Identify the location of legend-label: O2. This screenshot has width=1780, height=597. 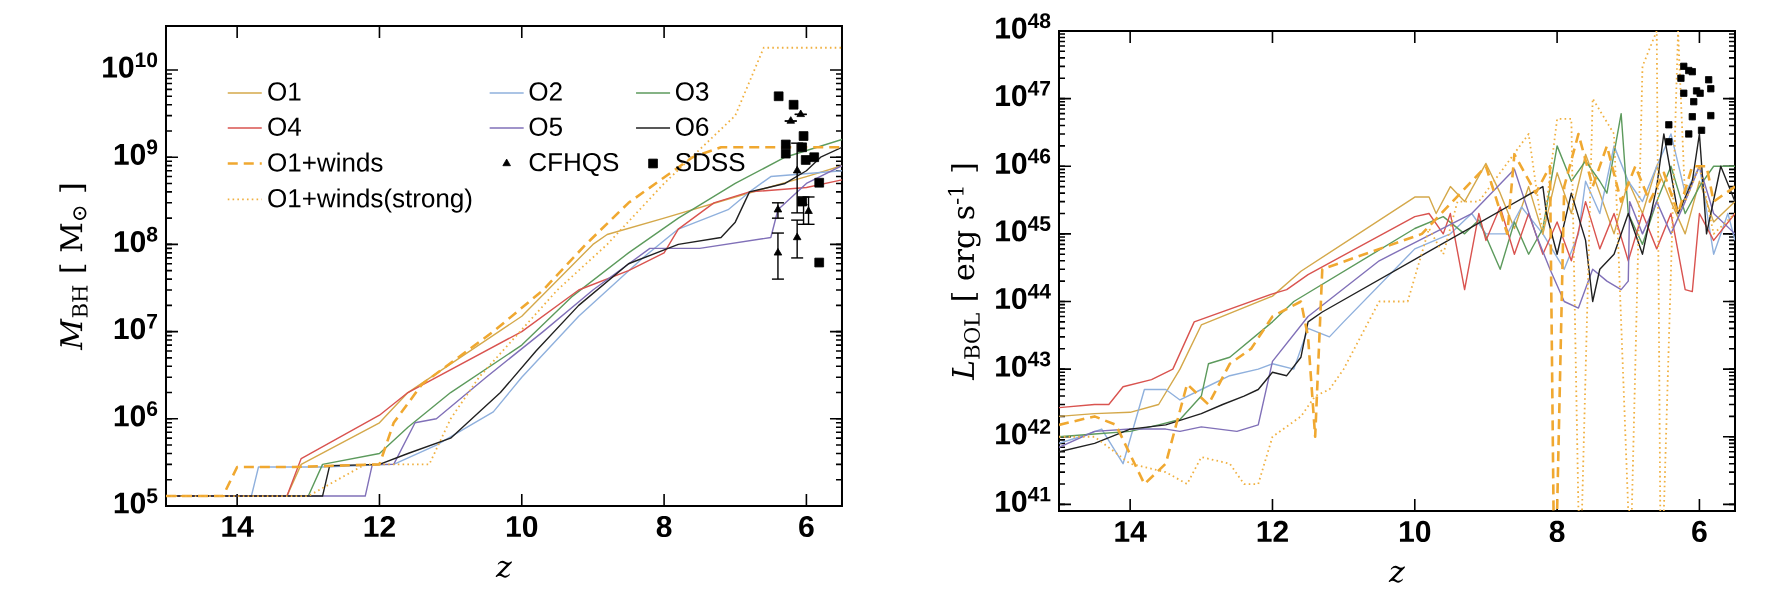
(545, 91).